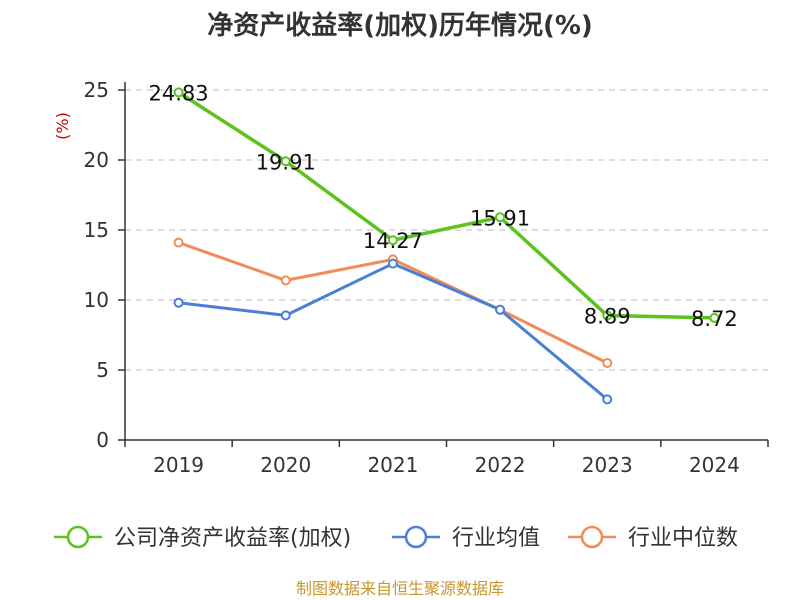 This screenshot has height=600, width=800. Describe the element at coordinates (714, 465) in the screenshot. I see `x-tick-label: 2024` at that location.